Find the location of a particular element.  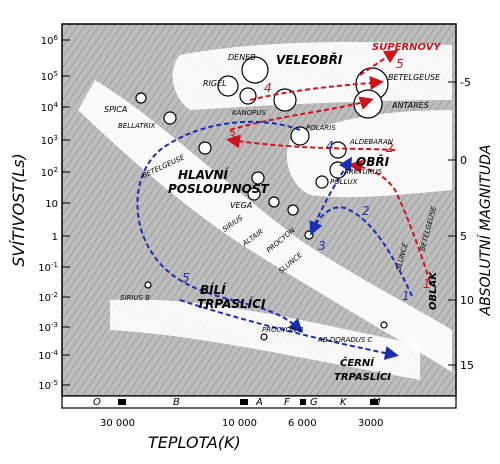

label-main-seq-2: POSLOUPNOST is located at coordinates (218, 189).